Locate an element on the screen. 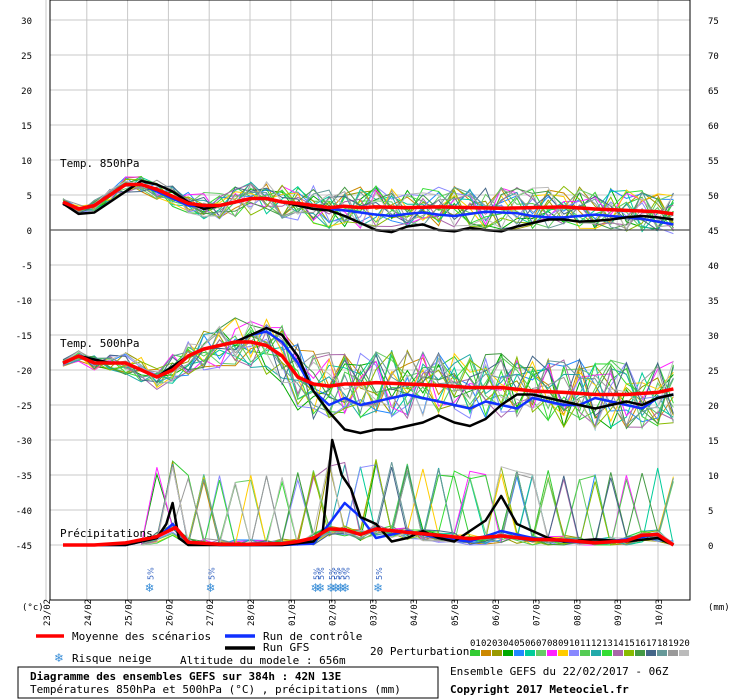 The width and height of the screenshot is (740, 700). run-info: Ensemble GEFS du 22/02/2017 - 06Z is located at coordinates (559, 671).